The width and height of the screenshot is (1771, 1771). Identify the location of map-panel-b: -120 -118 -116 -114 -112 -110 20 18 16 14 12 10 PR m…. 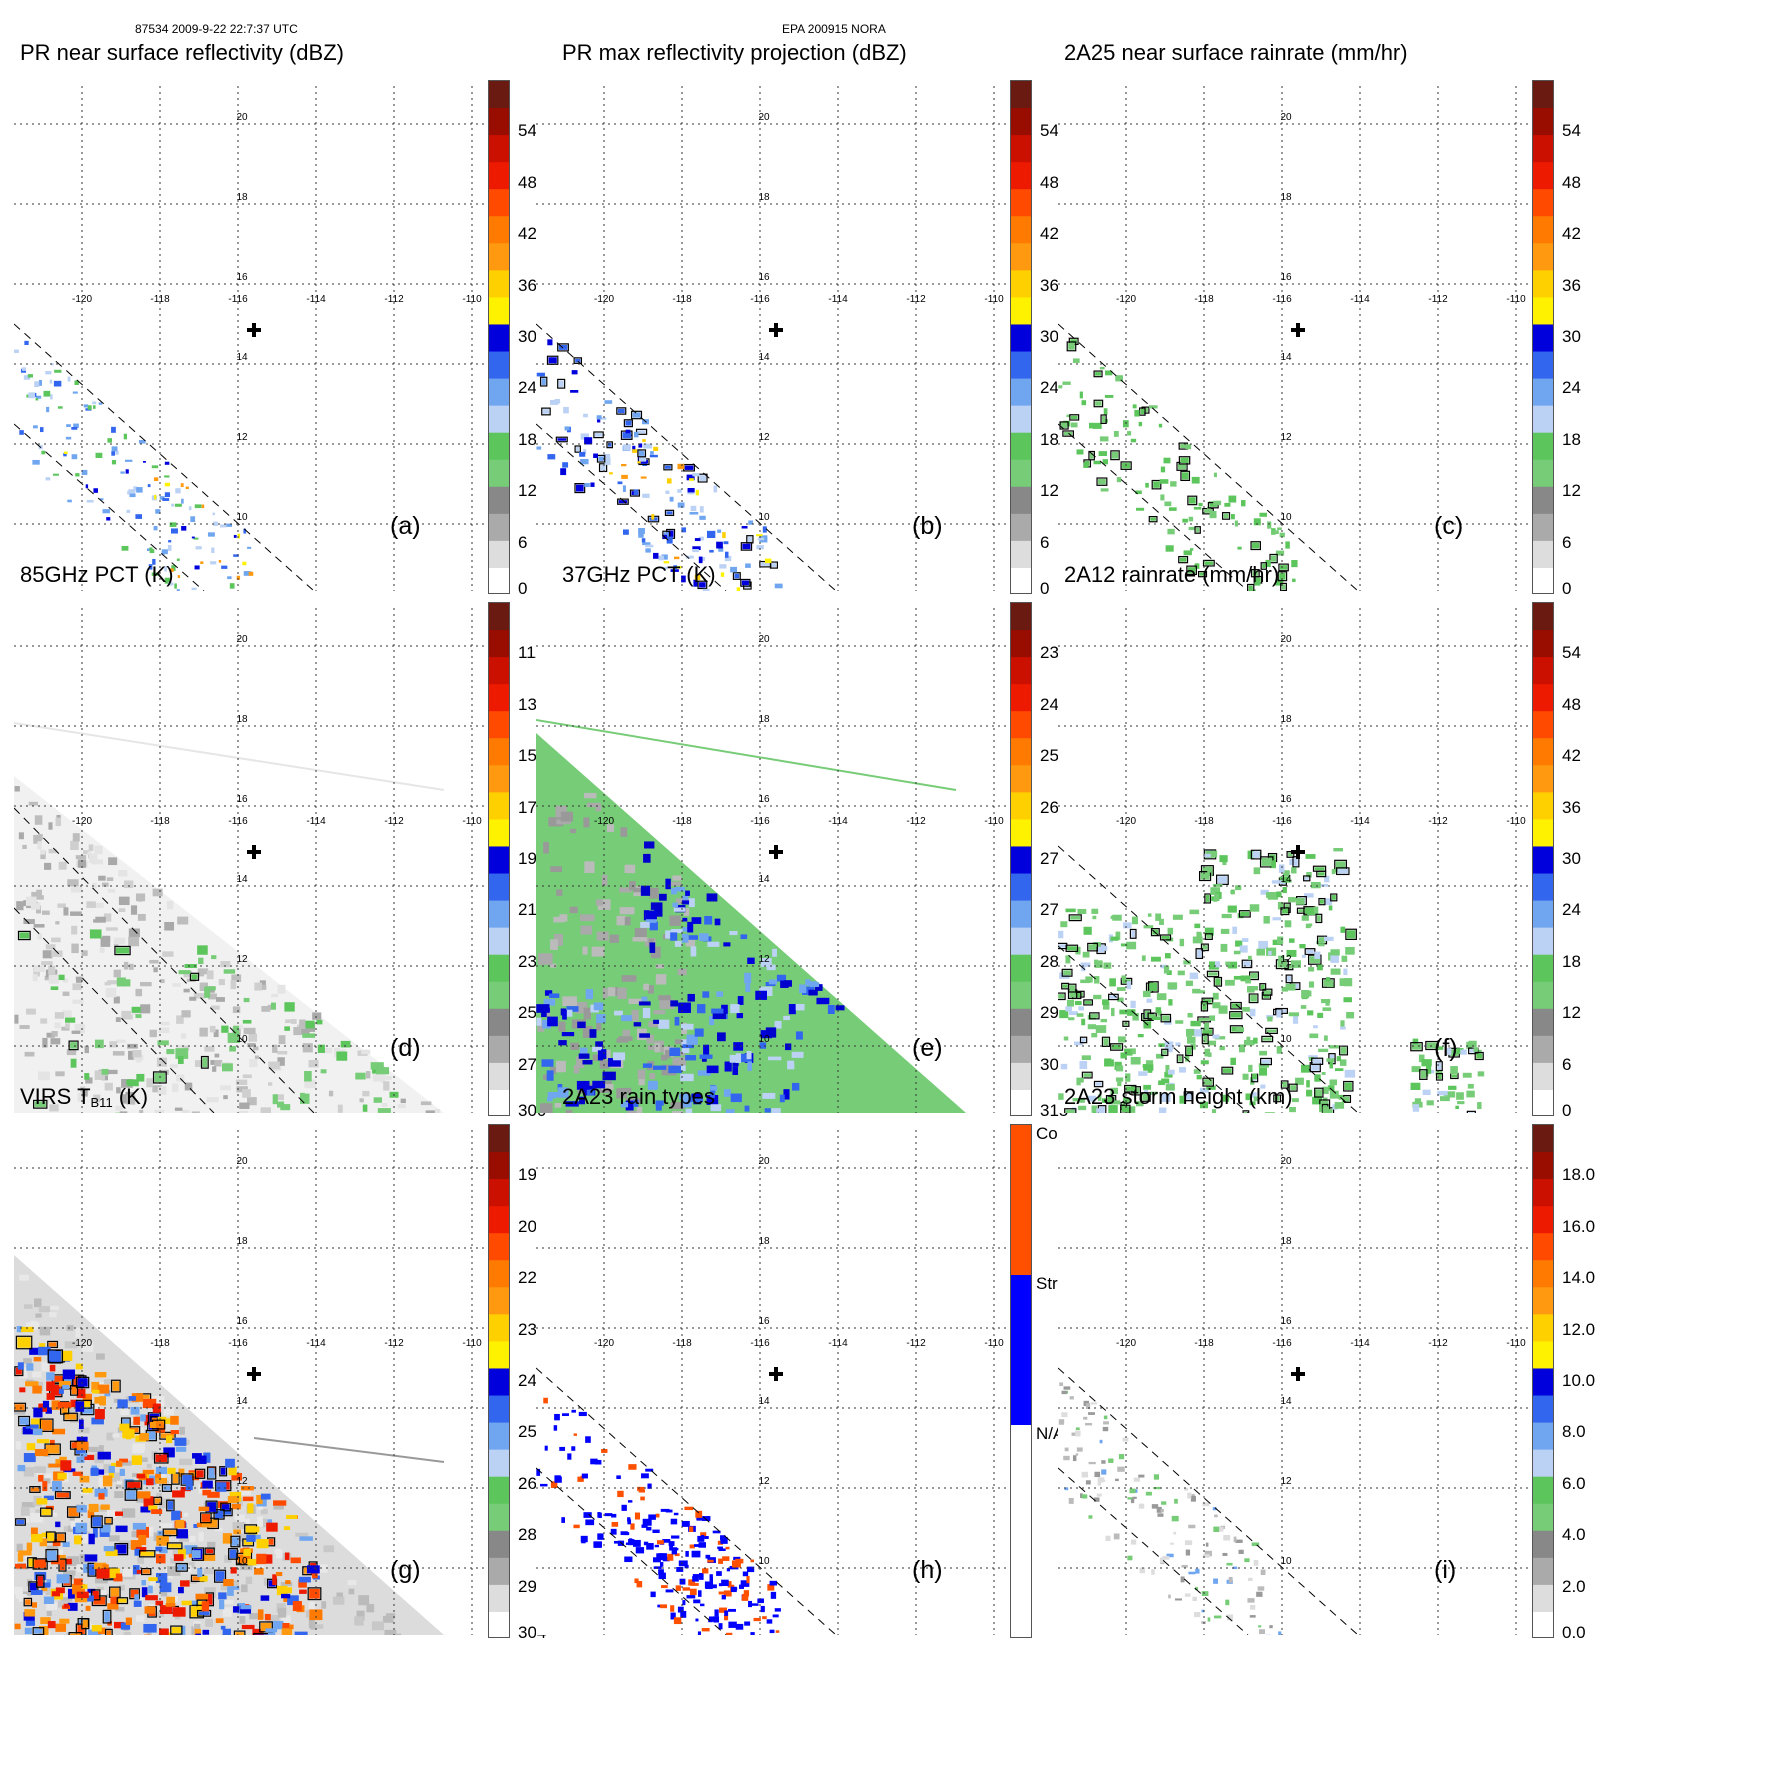
(790, 317).